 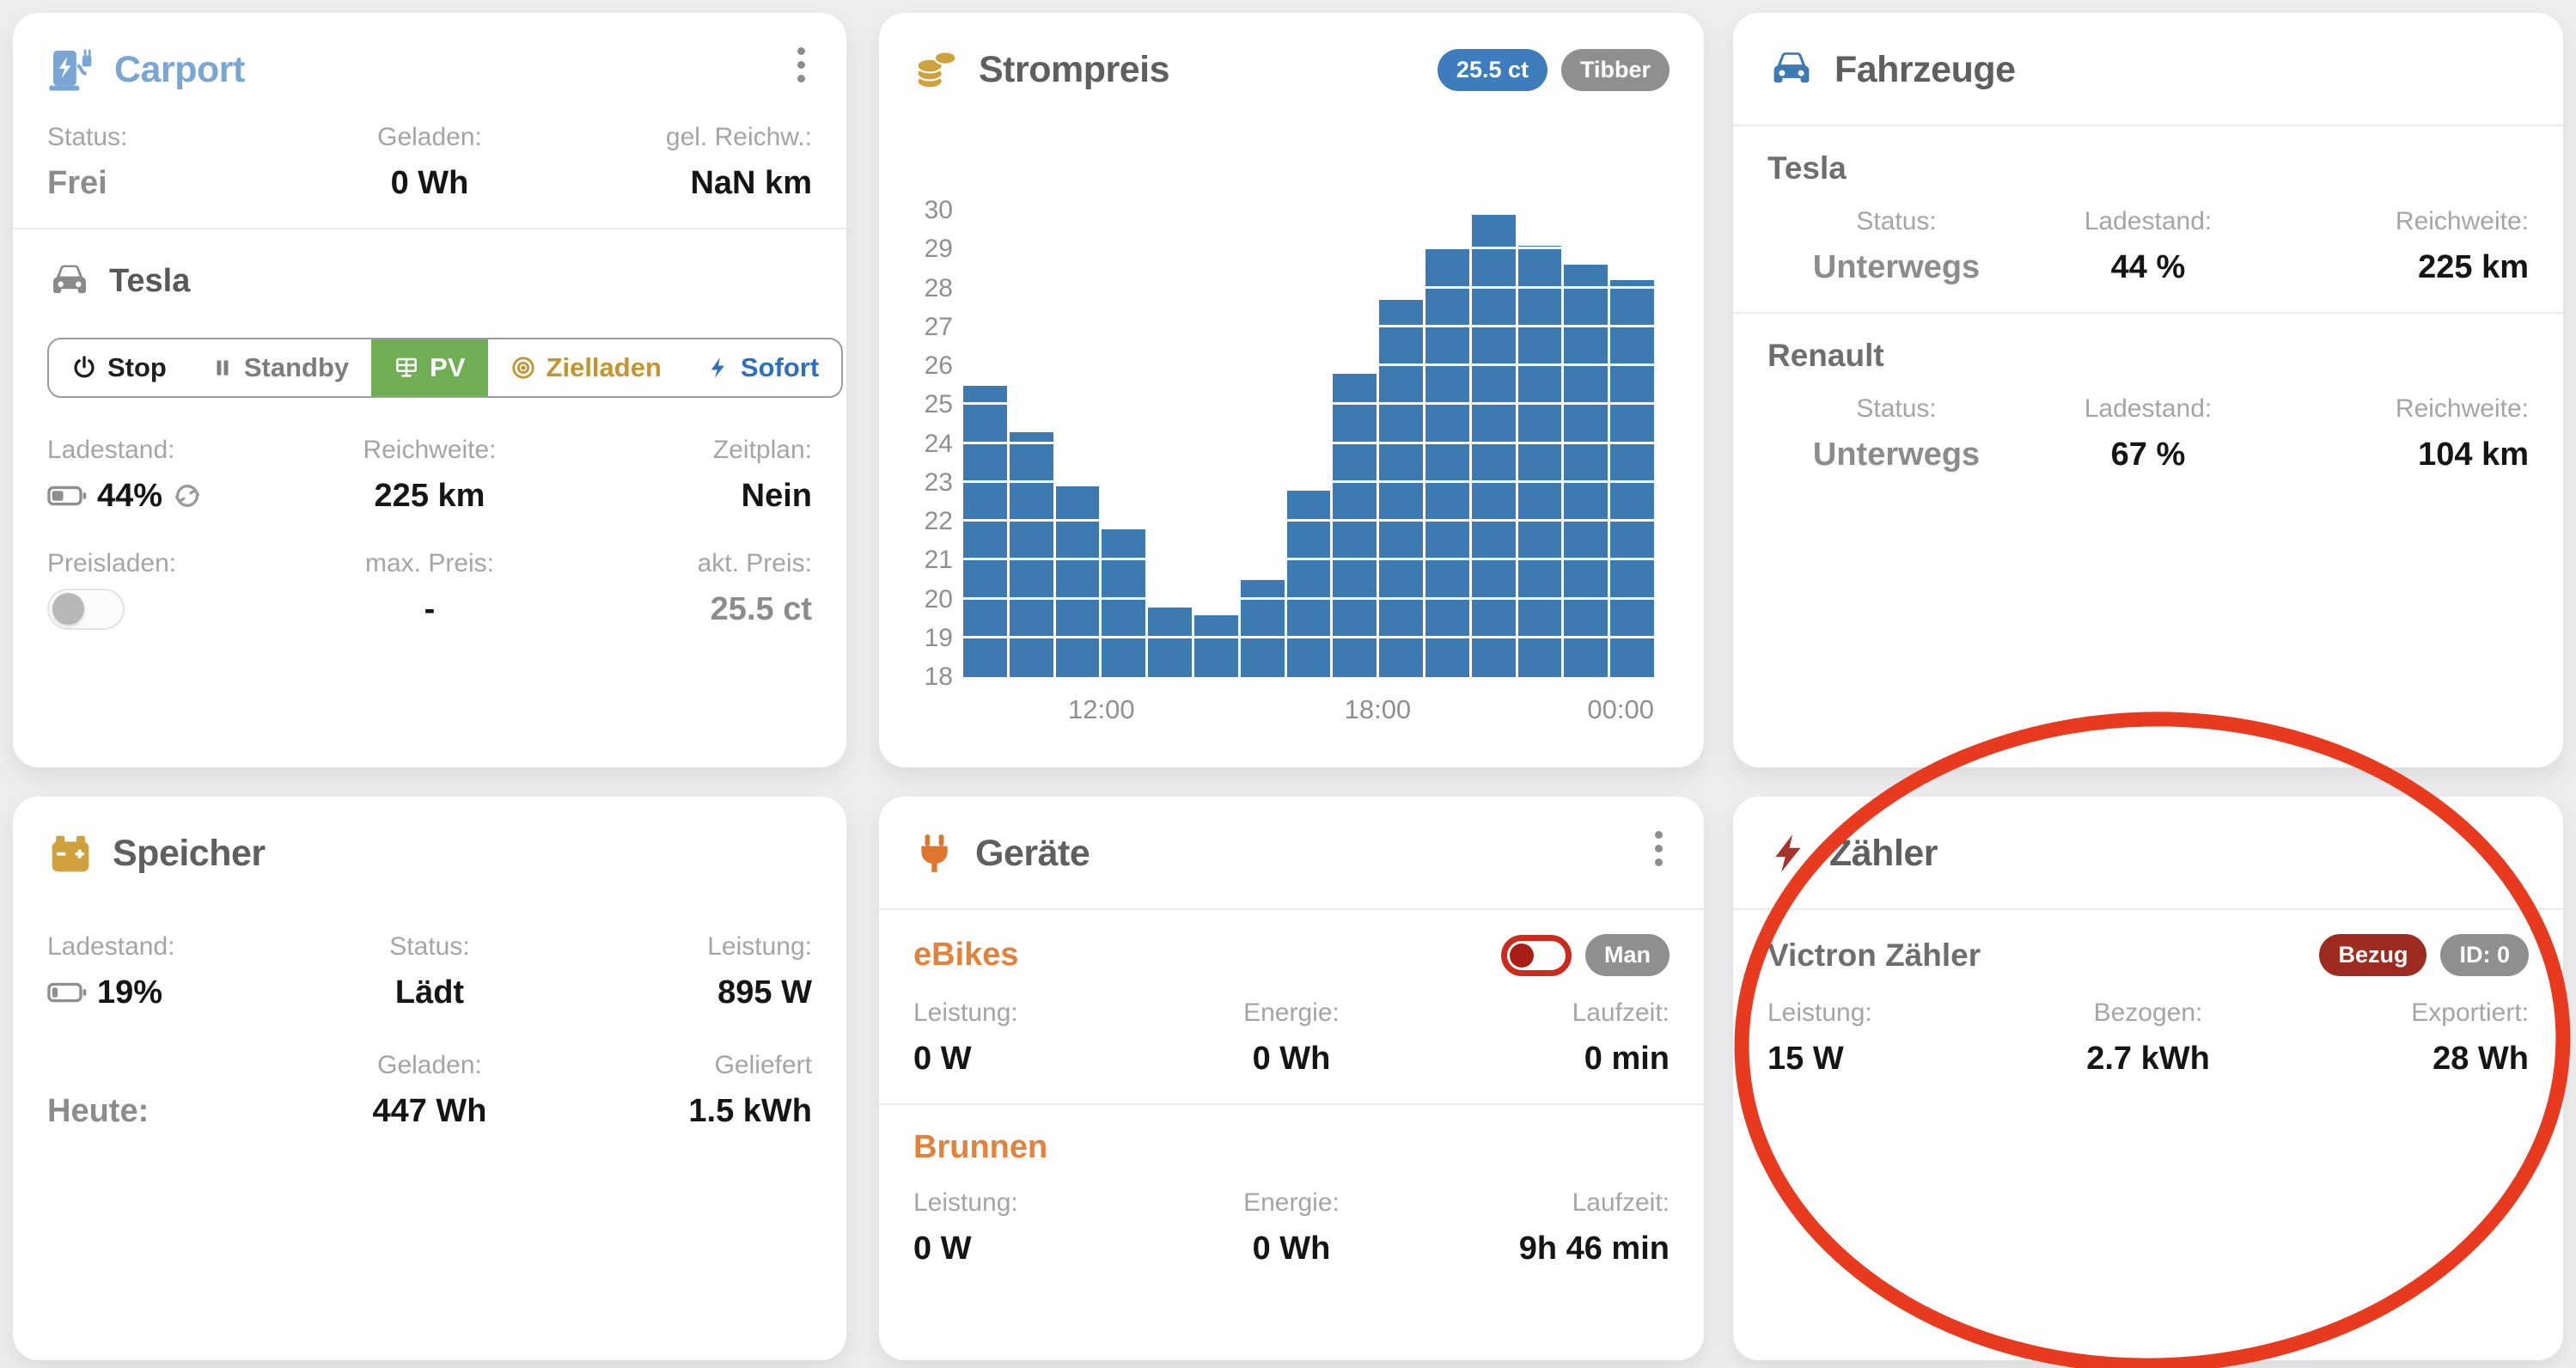 I want to click on vehicle-name: Renault, so click(x=1825, y=355).